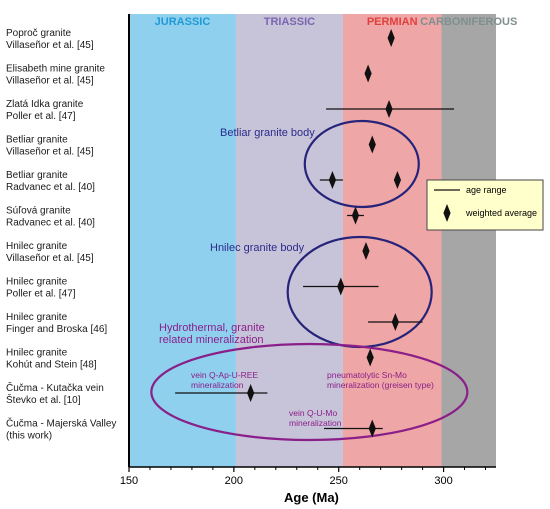 This screenshot has height=509, width=550. What do you see at coordinates (61, 423) in the screenshot?
I see `sample-label: Čučma - Majerská Valley` at bounding box center [61, 423].